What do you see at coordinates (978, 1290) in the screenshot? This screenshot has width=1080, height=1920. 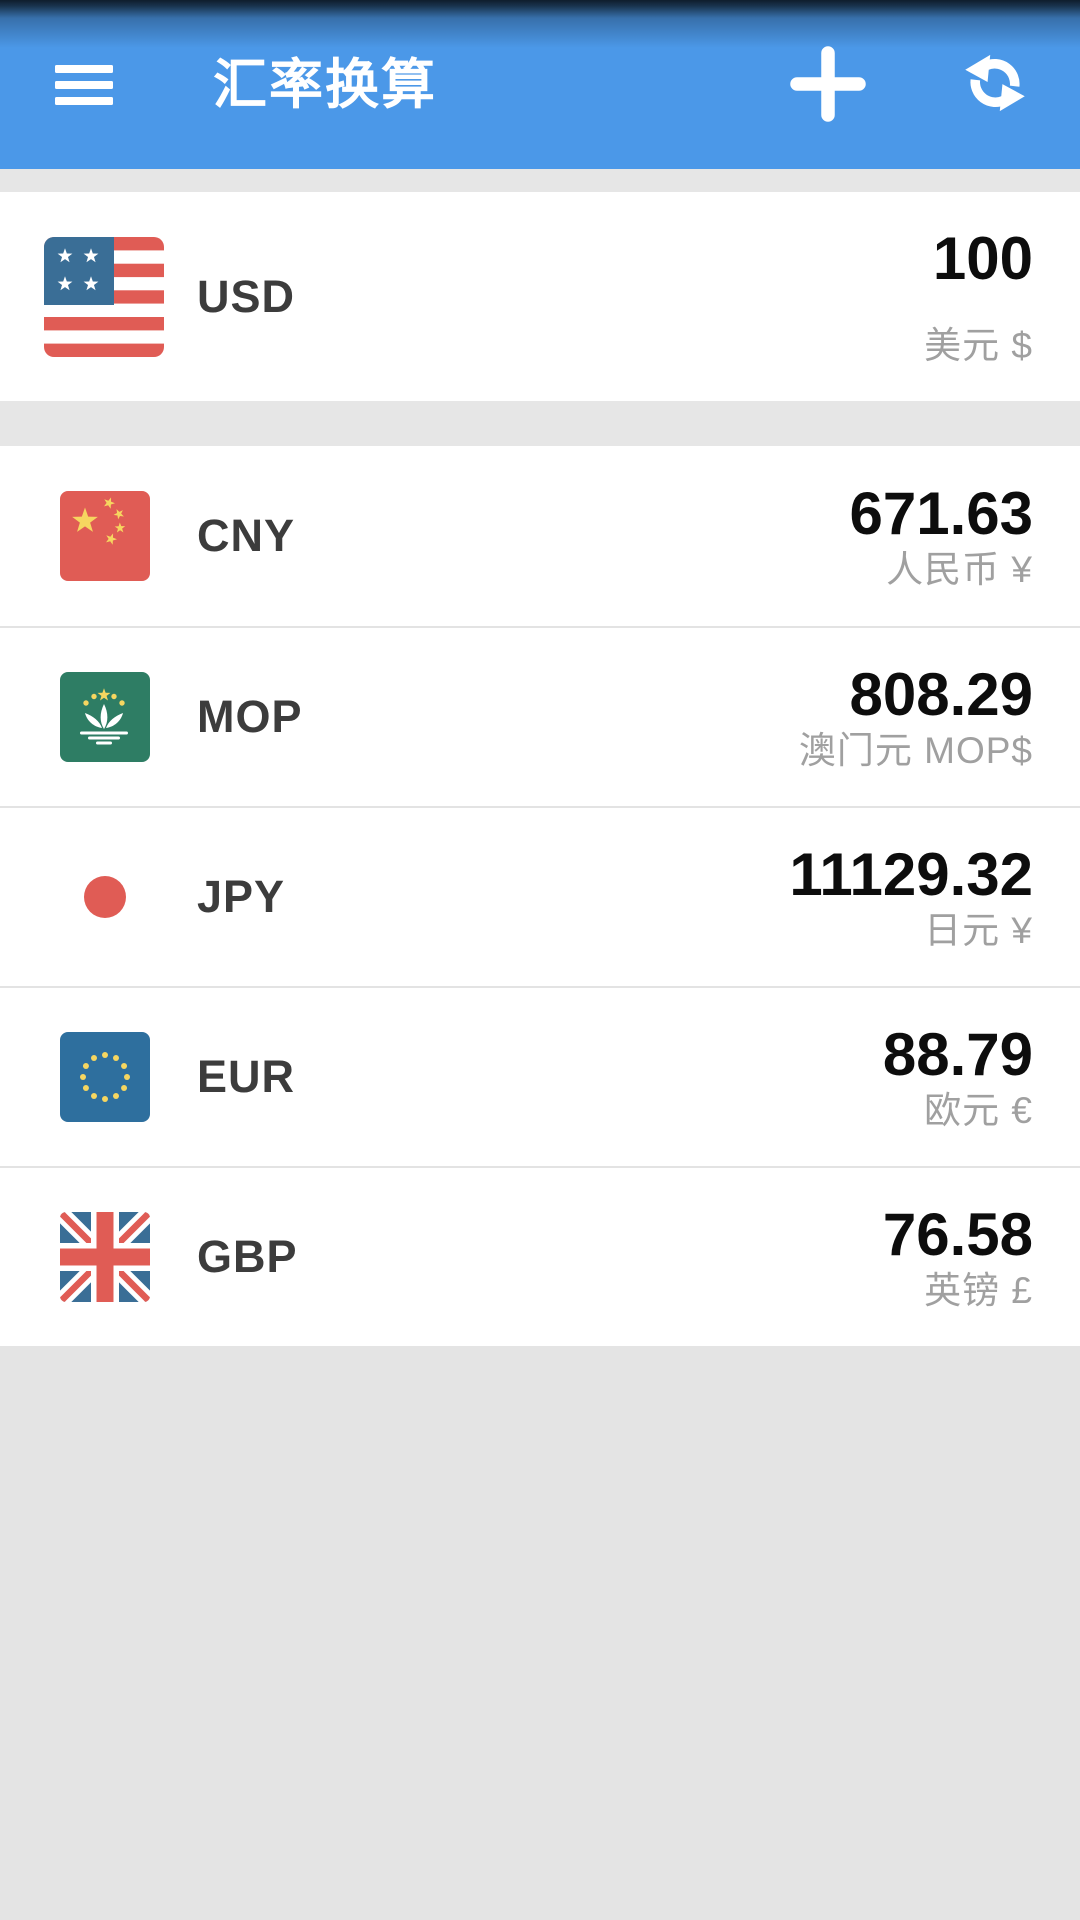 I see `currency-subtitle: 英镑 £` at bounding box center [978, 1290].